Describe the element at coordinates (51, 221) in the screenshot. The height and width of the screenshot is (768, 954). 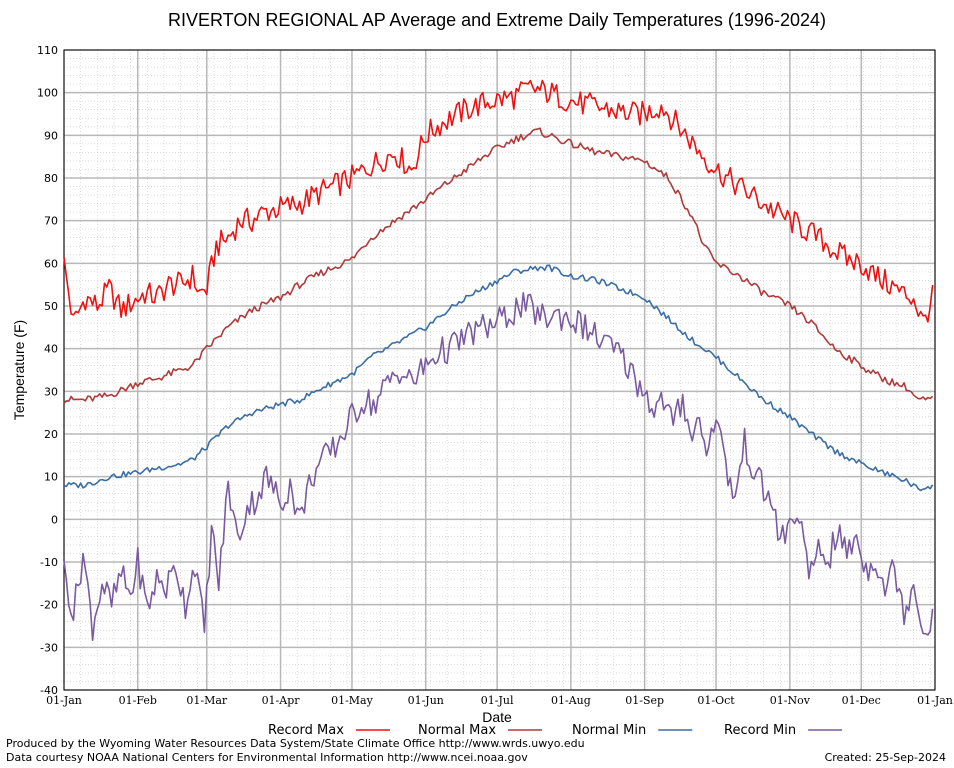
I see `y-tick-label: 70` at that location.